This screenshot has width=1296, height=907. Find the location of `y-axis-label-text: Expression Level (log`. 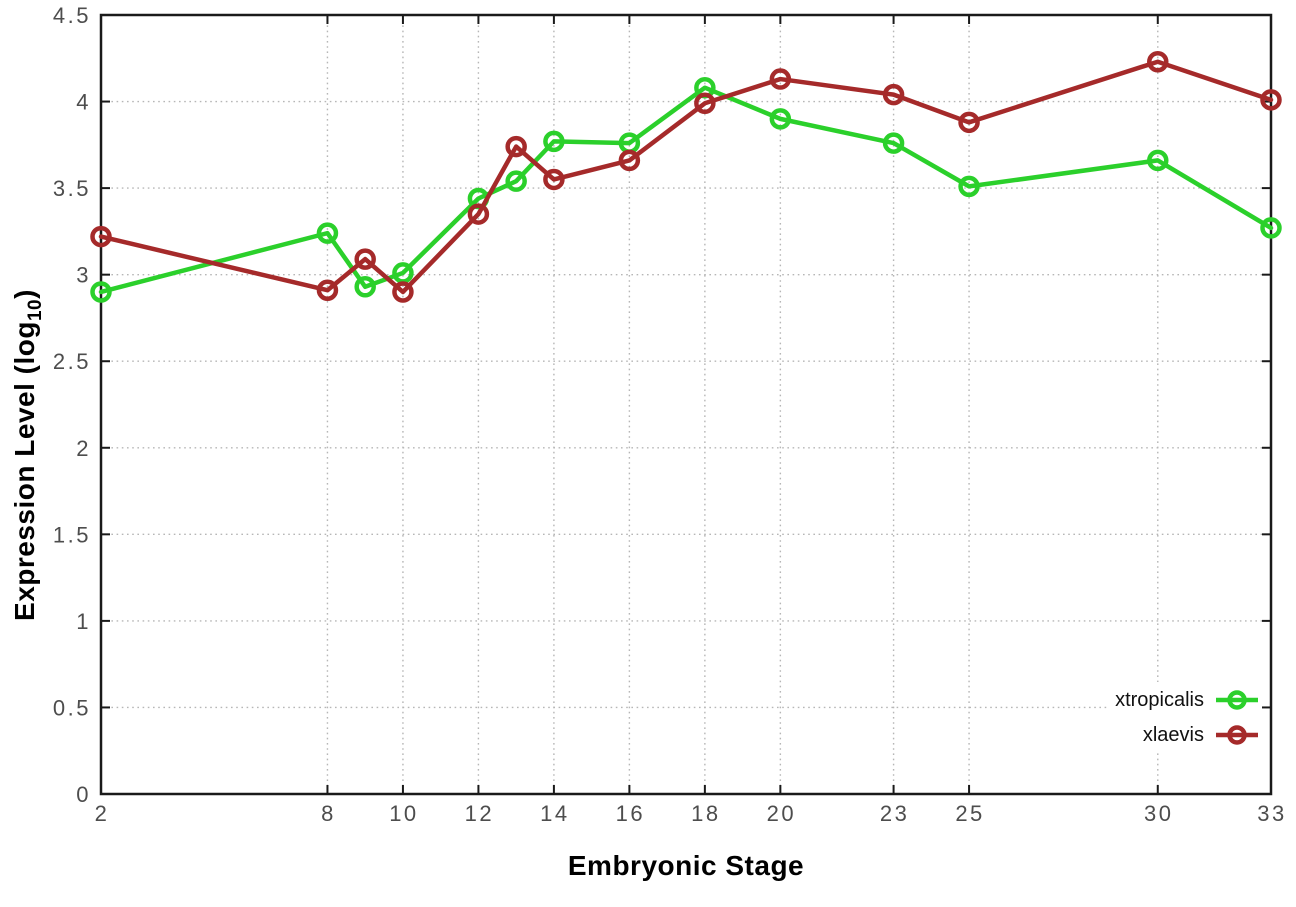

y-axis-label-text: Expression Level (log is located at coordinates (25, 471).